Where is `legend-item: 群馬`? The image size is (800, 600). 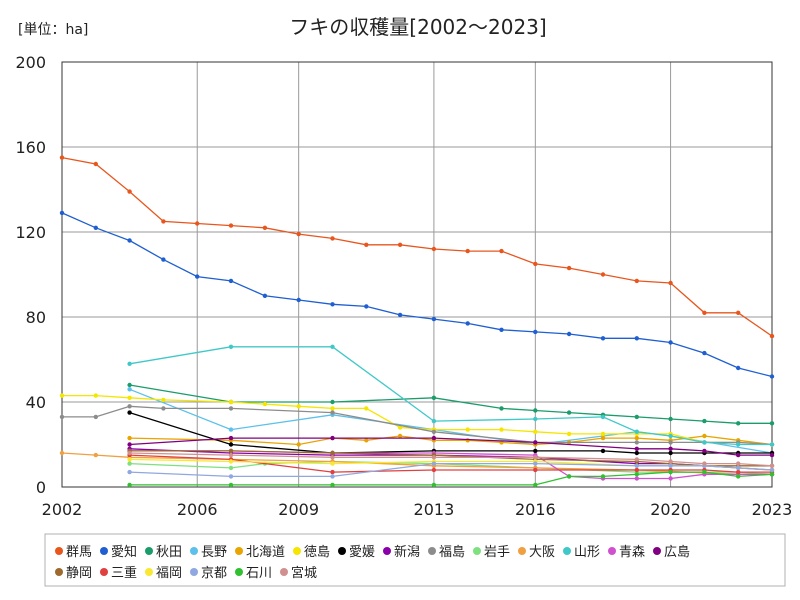 legend-item: 群馬 is located at coordinates (73, 552).